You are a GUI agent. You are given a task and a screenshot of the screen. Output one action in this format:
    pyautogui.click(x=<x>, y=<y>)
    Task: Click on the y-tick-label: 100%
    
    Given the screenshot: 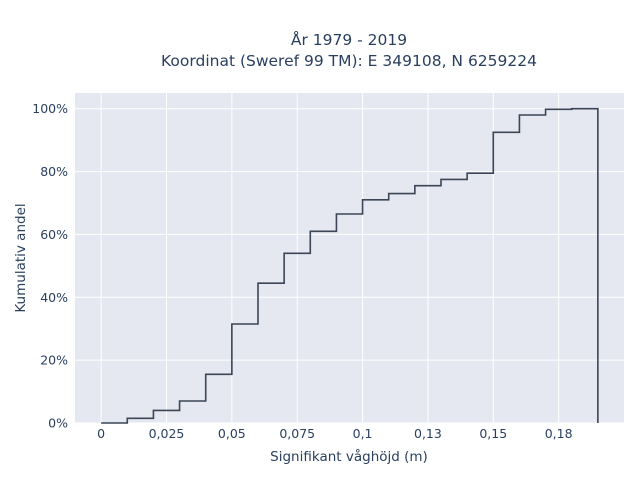 What is the action you would take?
    pyautogui.click(x=50, y=108)
    